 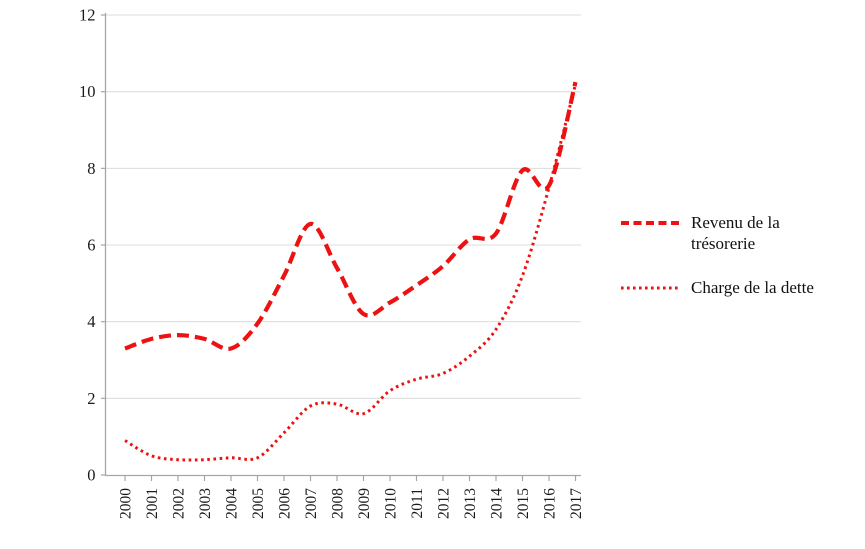 What do you see at coordinates (417, 503) in the screenshot?
I see `x-axis-tick-label: 2011` at bounding box center [417, 503].